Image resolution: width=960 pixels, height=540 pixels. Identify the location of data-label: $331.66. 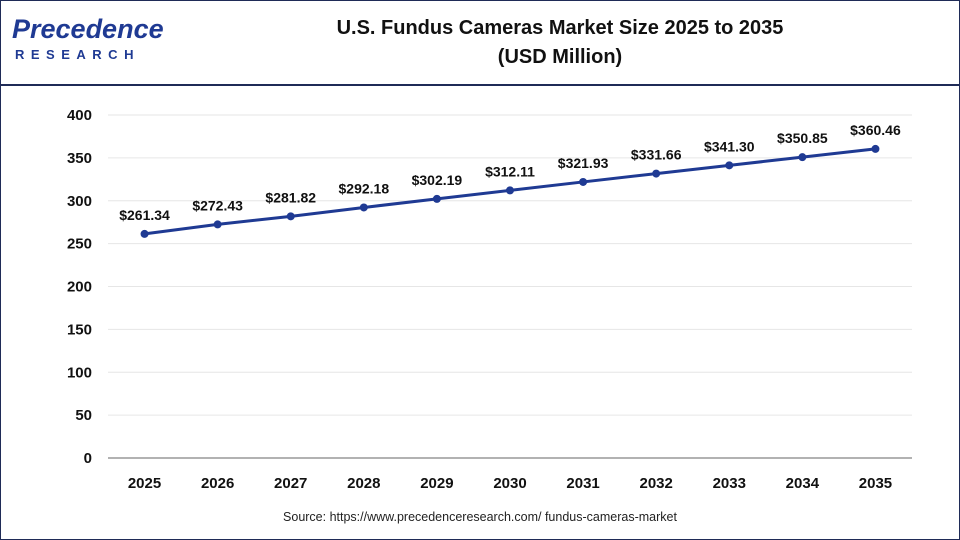
(656, 155).